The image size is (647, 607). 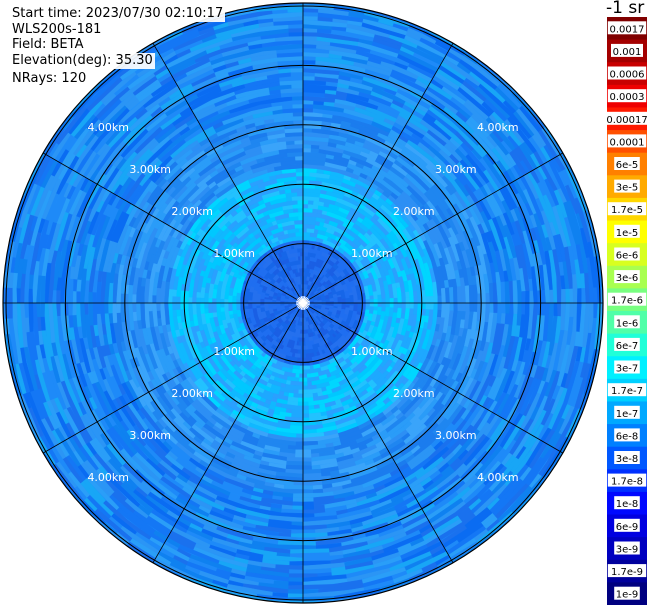 I want to click on colorbar-tick-label: 0.0006, so click(x=627, y=75).